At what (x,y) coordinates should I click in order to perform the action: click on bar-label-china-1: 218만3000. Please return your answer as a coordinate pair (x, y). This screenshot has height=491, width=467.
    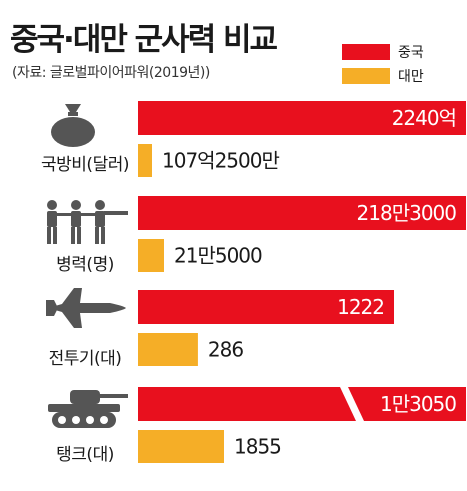
    Looking at the image, I should click on (407, 213).